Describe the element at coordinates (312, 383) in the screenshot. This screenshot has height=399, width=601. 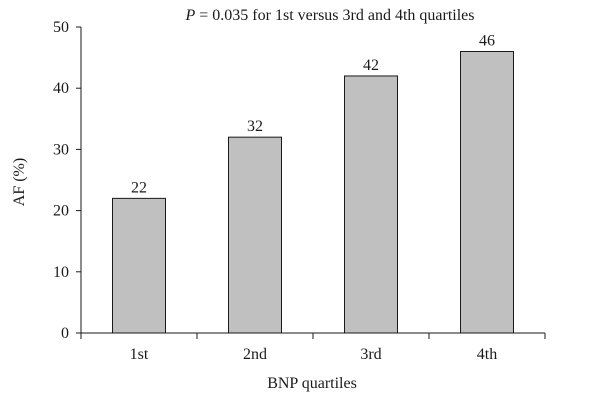
I see `x-axis-title: BNP quartiles` at that location.